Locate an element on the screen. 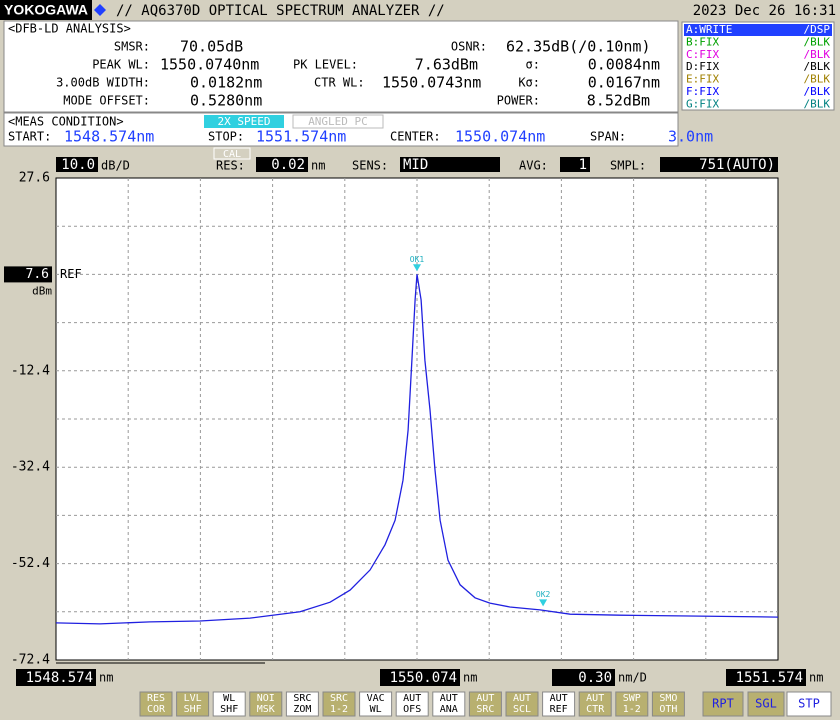 Image resolution: width=840 pixels, height=720 pixels. mode-label: RPT is located at coordinates (723, 704).